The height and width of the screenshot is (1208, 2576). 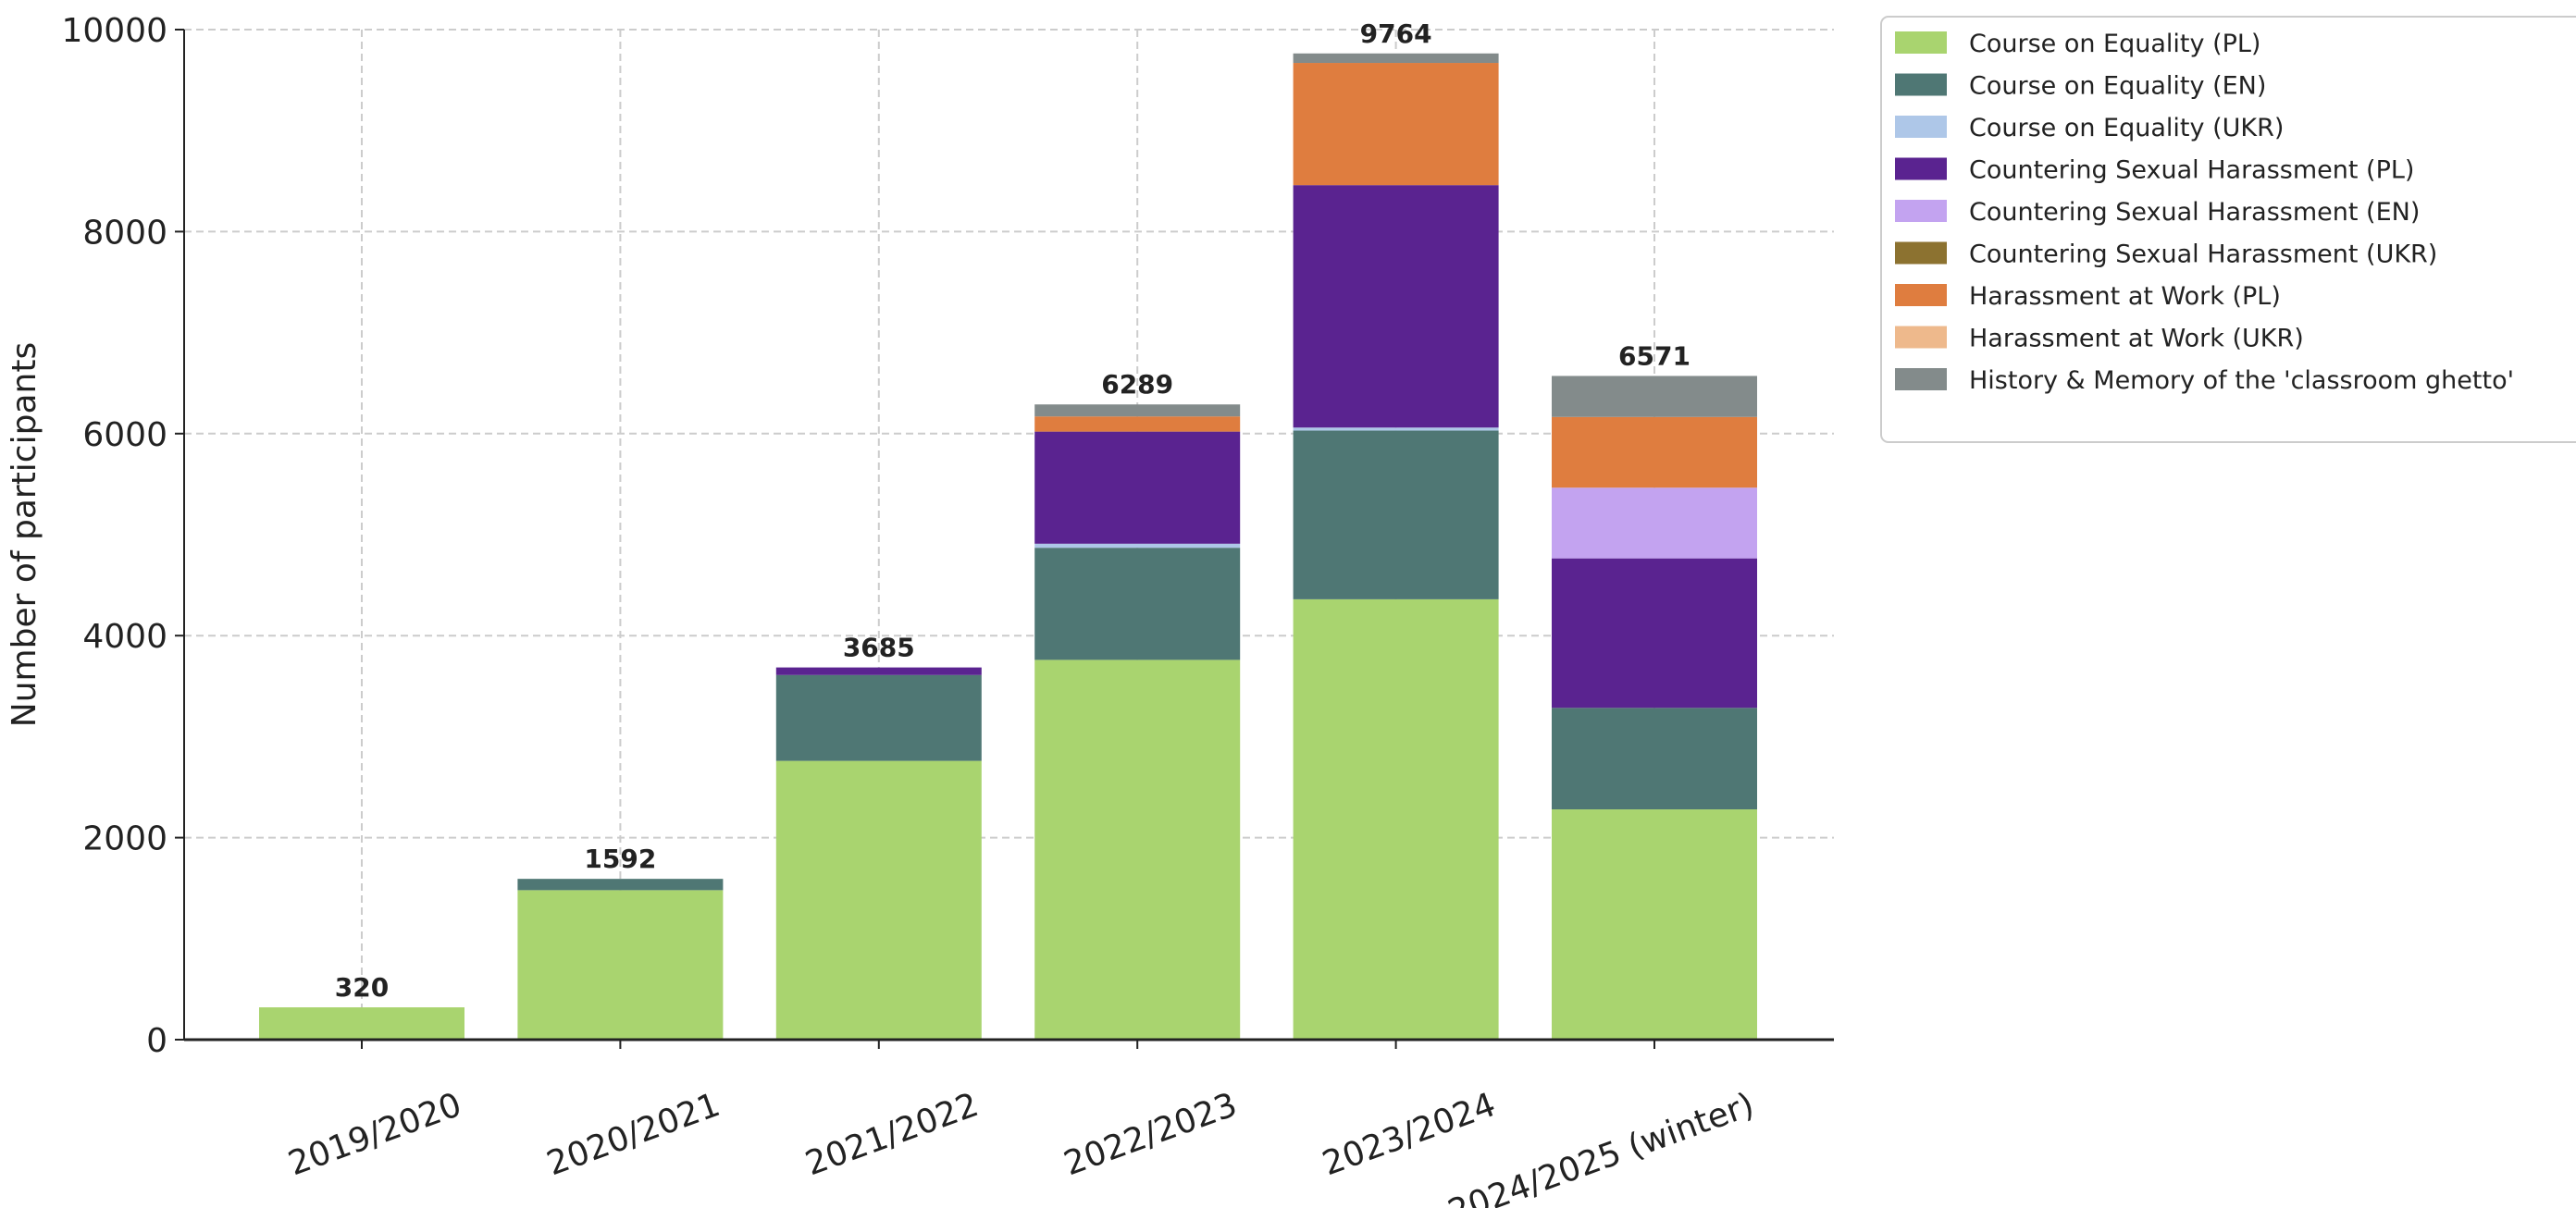 What do you see at coordinates (2191, 170) in the screenshot?
I see `legend-label: Countering Sexual Harassment (PL)` at bounding box center [2191, 170].